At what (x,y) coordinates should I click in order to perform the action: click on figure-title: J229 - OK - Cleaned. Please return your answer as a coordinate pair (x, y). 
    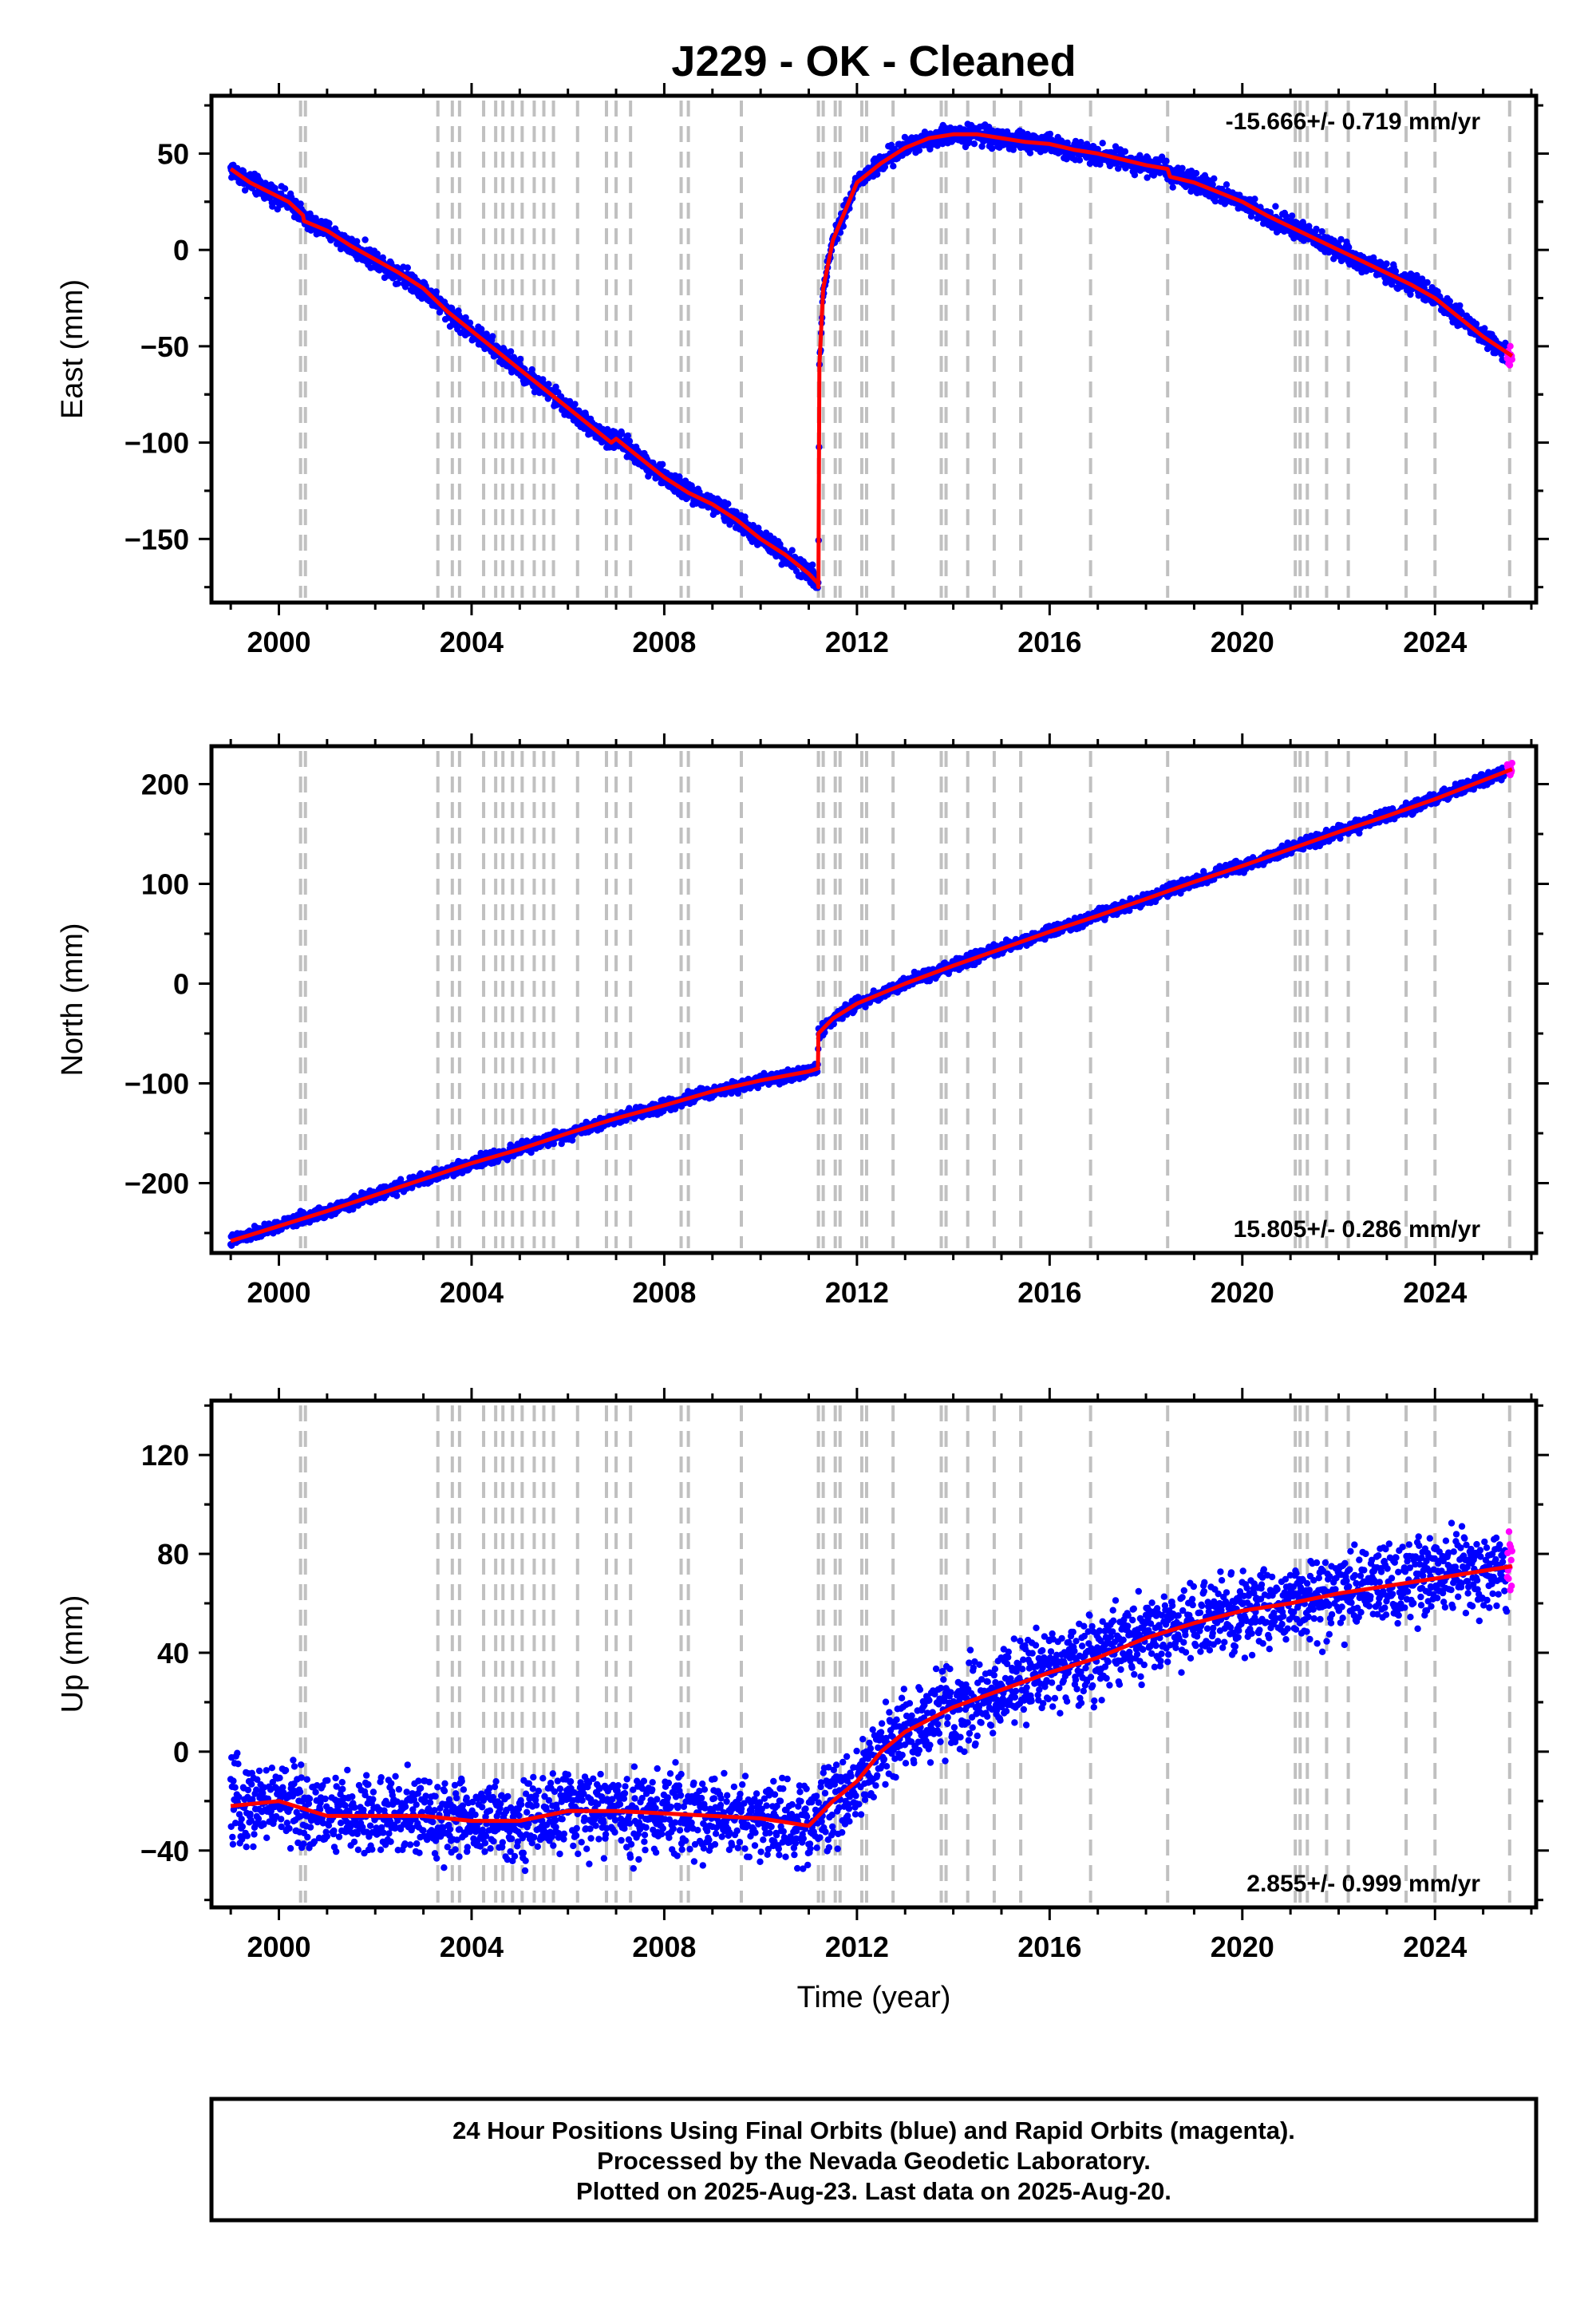
    Looking at the image, I should click on (873, 61).